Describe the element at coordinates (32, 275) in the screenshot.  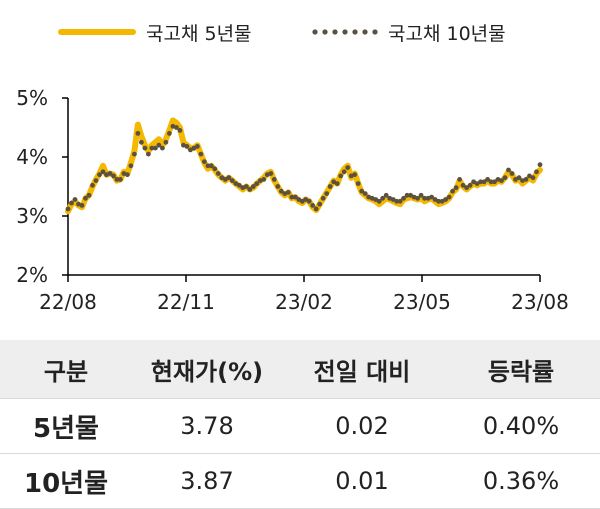
I see `y-tick-label: 2%` at that location.